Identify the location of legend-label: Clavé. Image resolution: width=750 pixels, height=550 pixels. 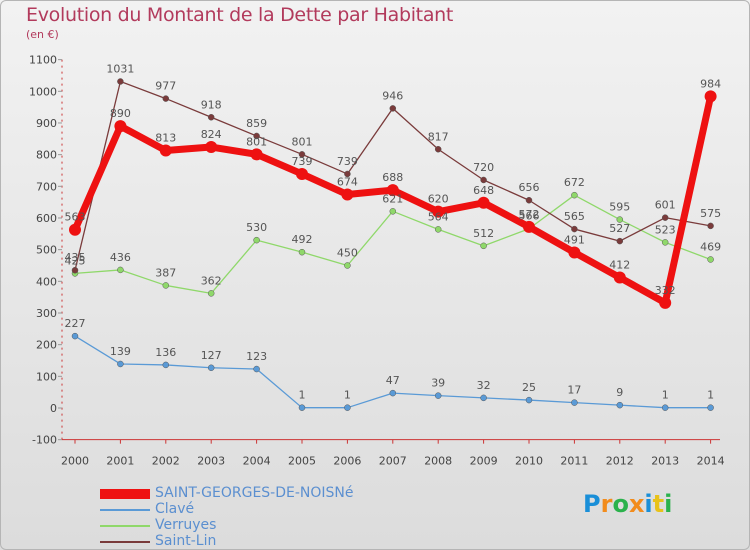
(175, 509).